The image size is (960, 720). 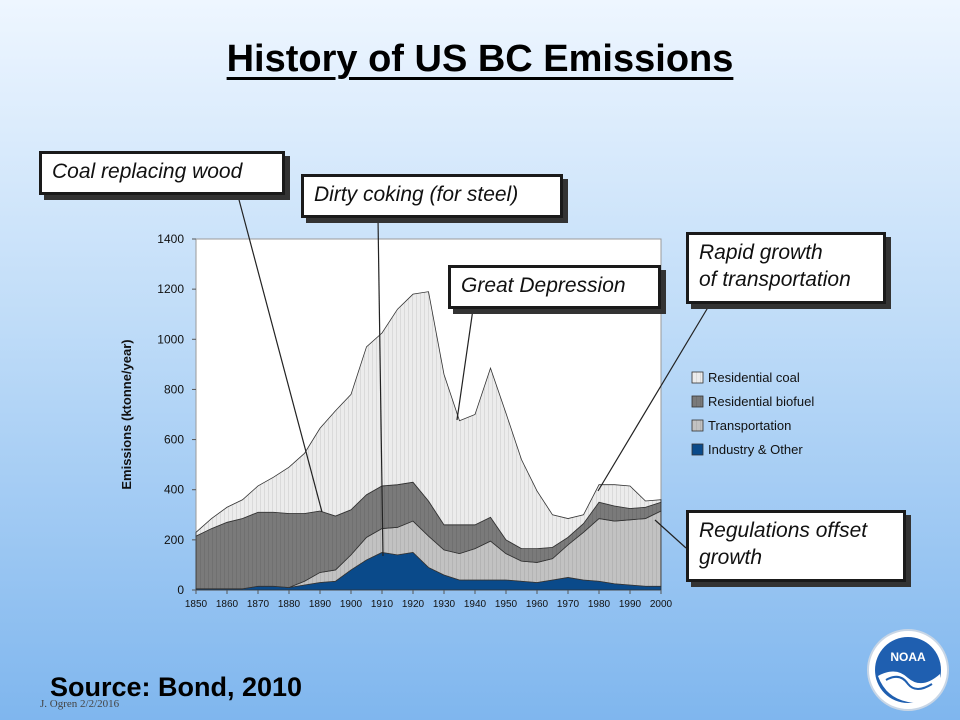 What do you see at coordinates (174, 490) in the screenshot?
I see `y-tick-label: 400` at bounding box center [174, 490].